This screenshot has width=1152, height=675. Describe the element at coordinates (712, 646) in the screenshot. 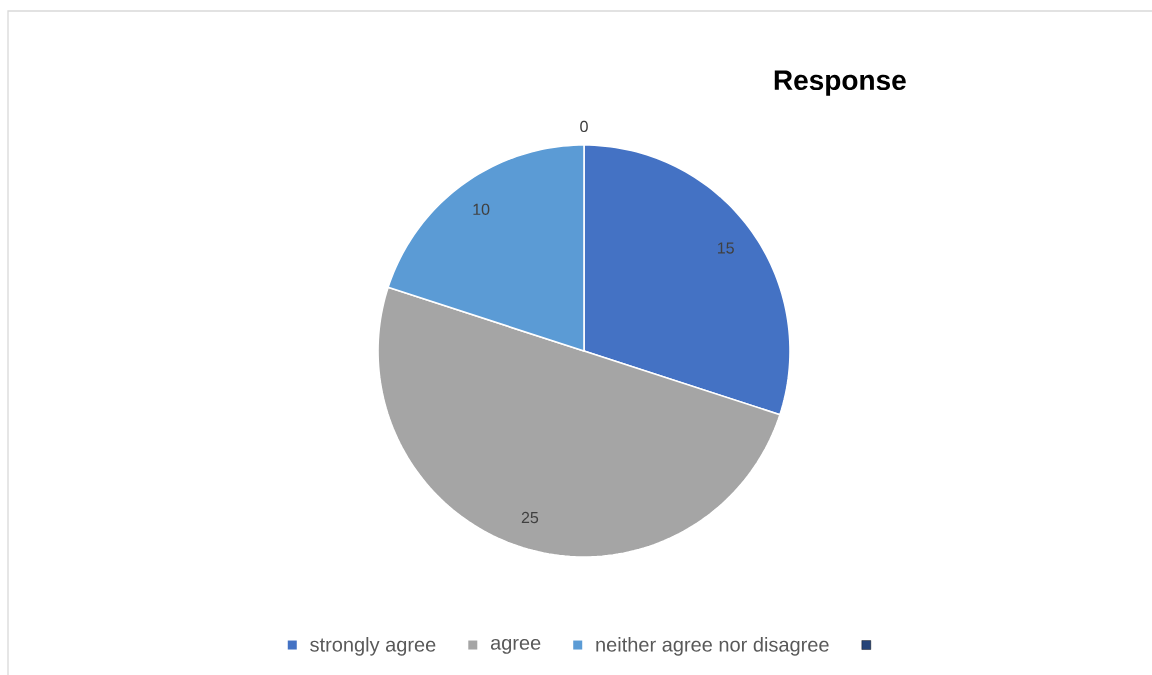

I see `legend-label: neither agree nor disagree` at that location.